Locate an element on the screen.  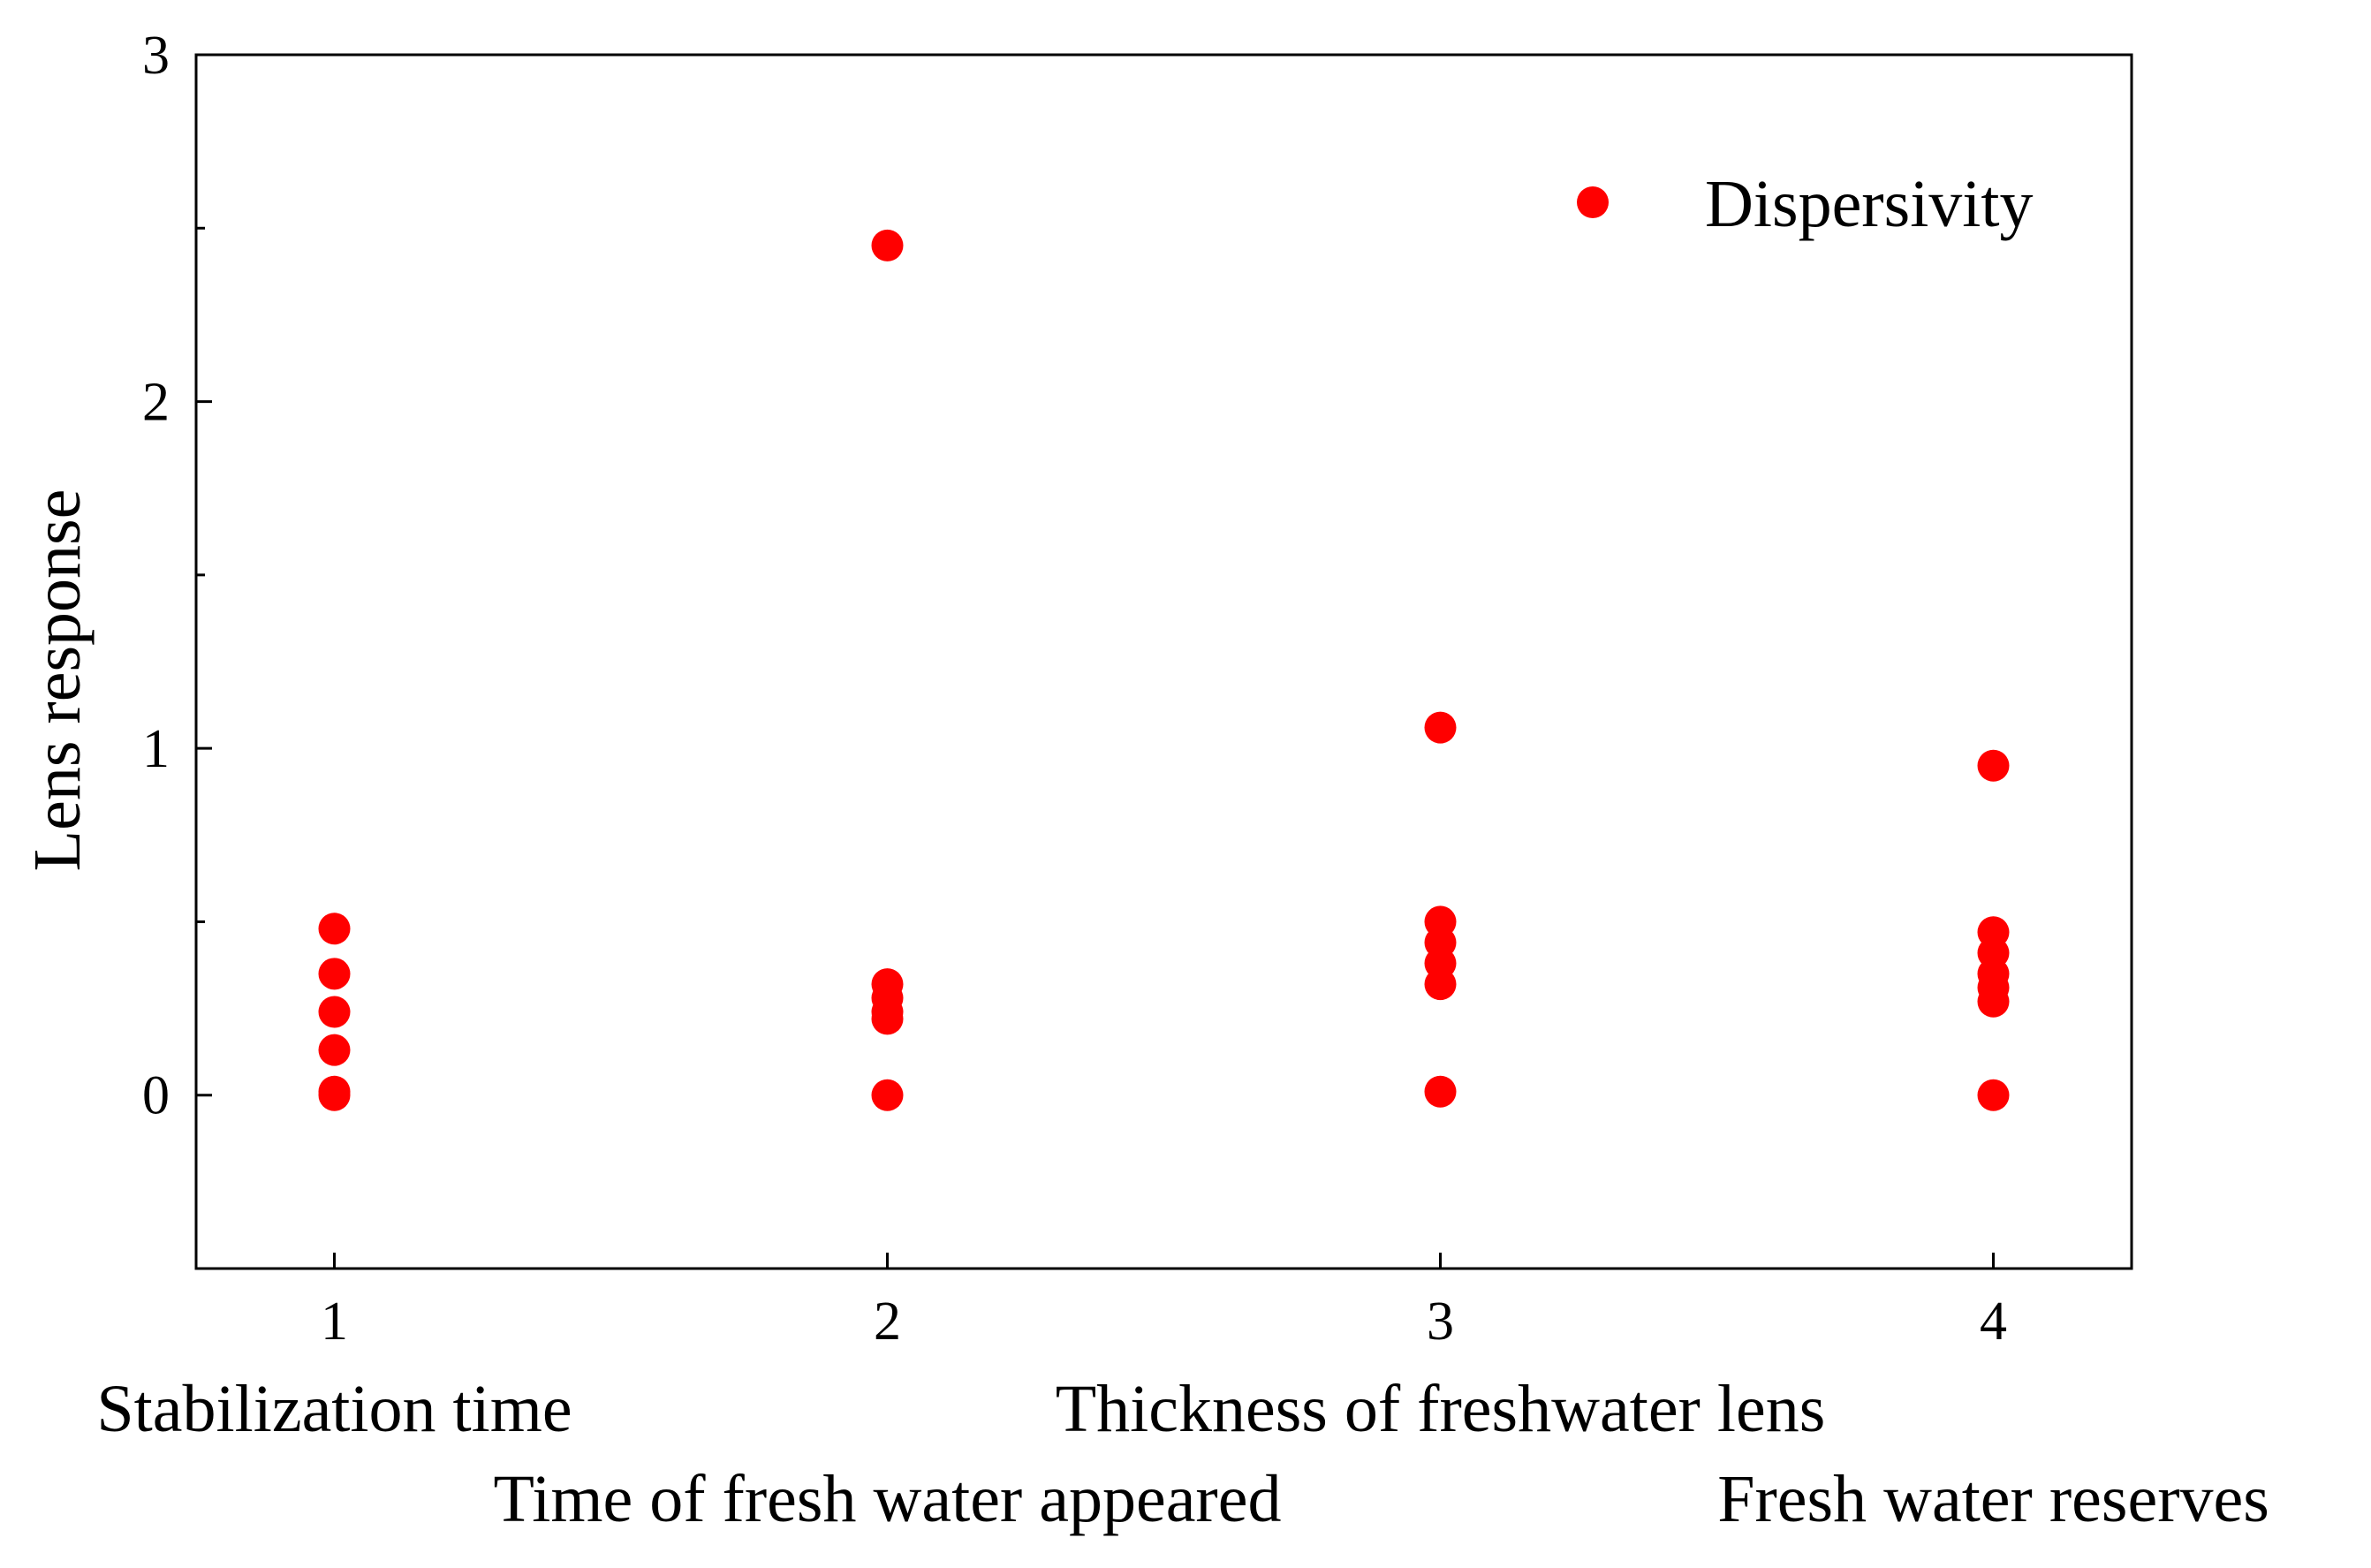
y-tick-label: 3 is located at coordinates (156, 56).